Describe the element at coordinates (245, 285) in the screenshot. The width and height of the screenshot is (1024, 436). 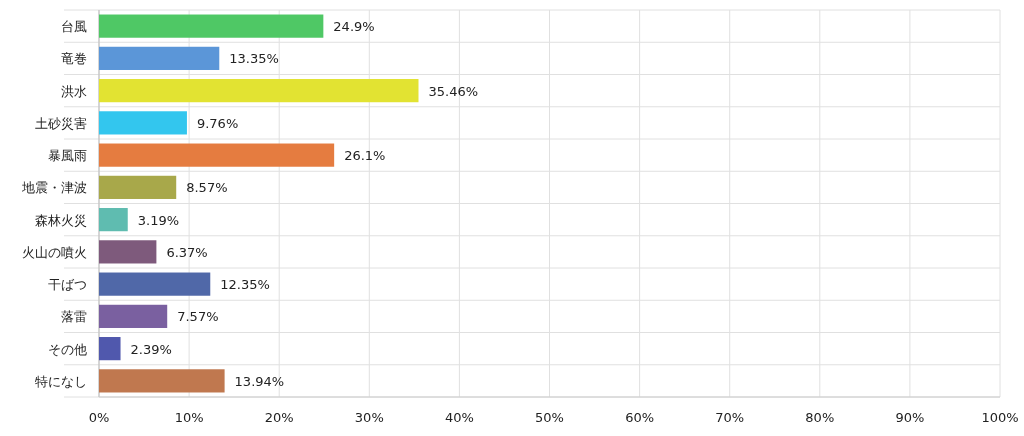
I see `data-label: 12.35%` at that location.